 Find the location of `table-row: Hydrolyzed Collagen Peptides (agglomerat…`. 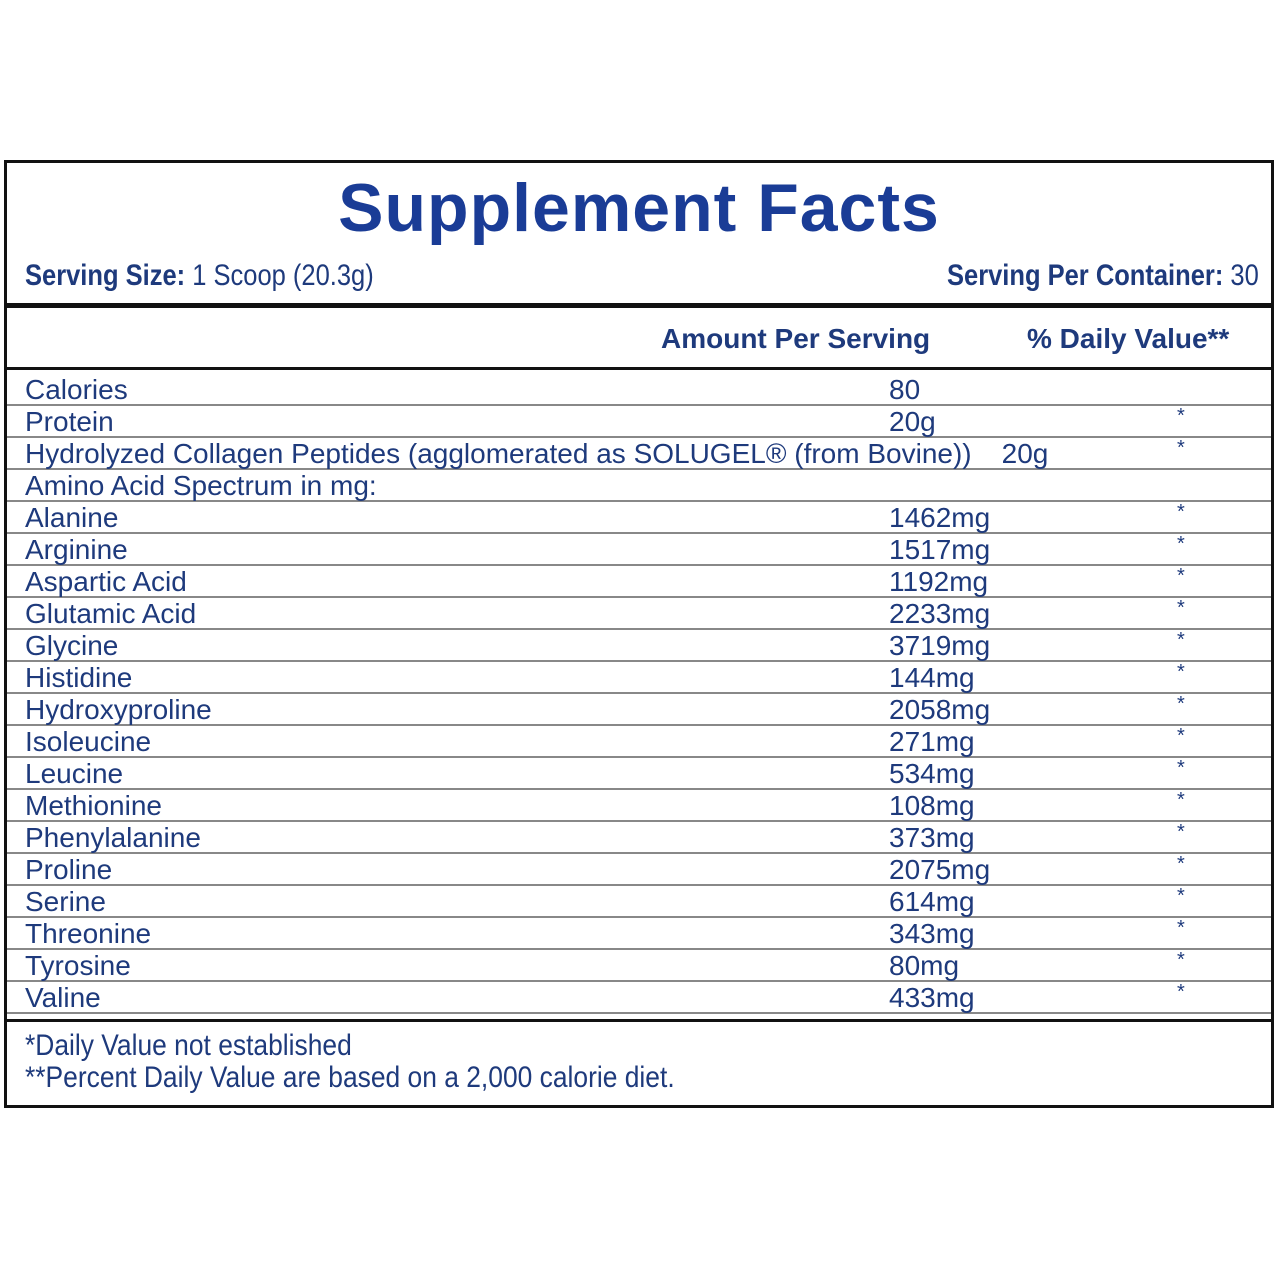

table-row: Hydrolyzed Collagen Peptides (agglomerat… is located at coordinates (639, 453).